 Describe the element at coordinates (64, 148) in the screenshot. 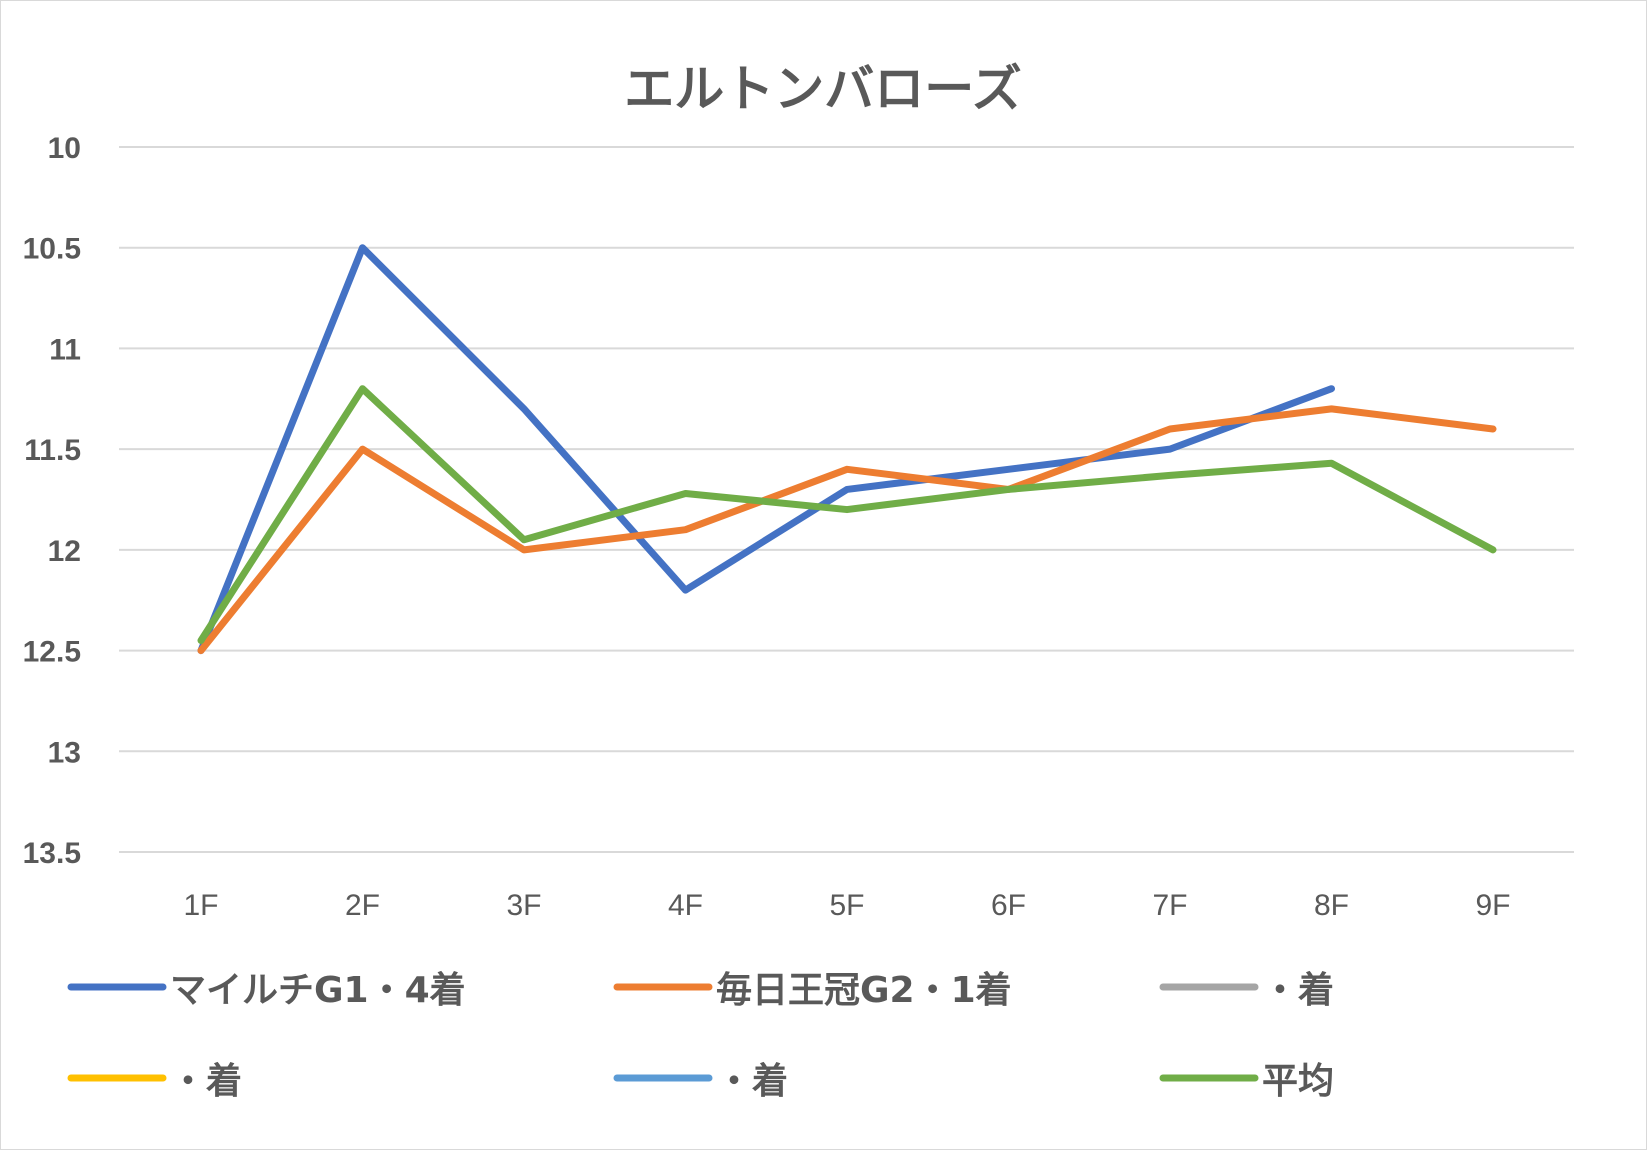

I see `y-tick-label: 10` at that location.